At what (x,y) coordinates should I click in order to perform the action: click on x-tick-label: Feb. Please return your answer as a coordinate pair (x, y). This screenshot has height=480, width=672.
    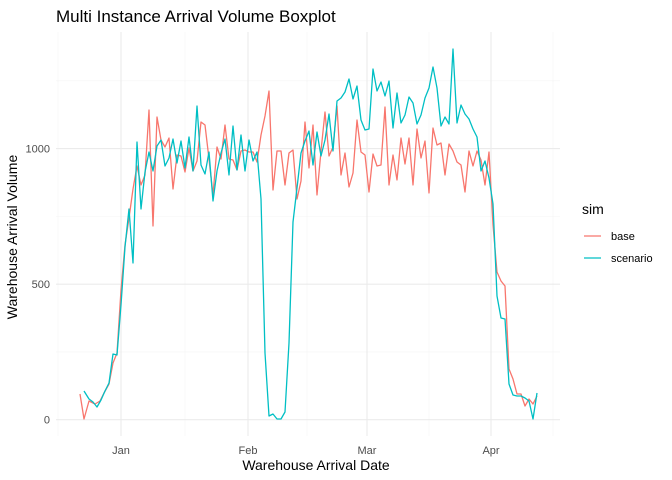
    Looking at the image, I should click on (248, 451).